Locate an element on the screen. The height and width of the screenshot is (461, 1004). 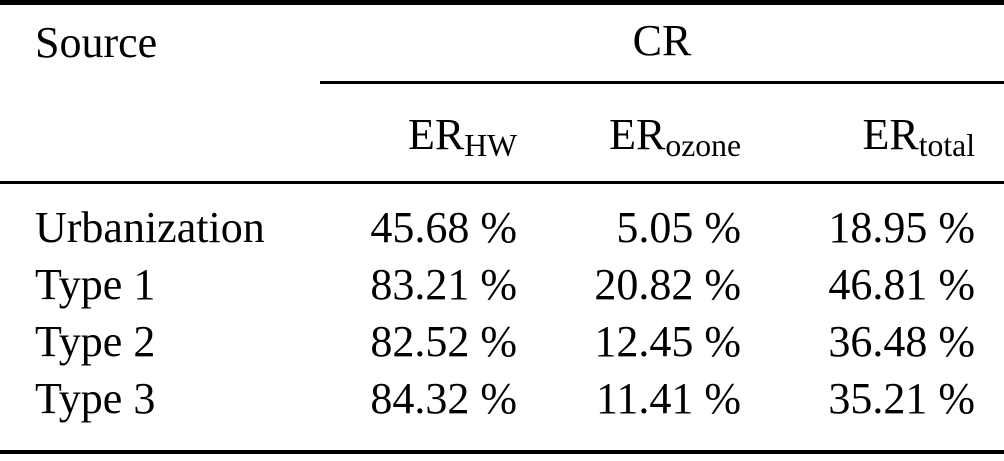
table-row-type-2: Type 2 82.52 % 12.45 % 36.48 % is located at coordinates (502, 341).